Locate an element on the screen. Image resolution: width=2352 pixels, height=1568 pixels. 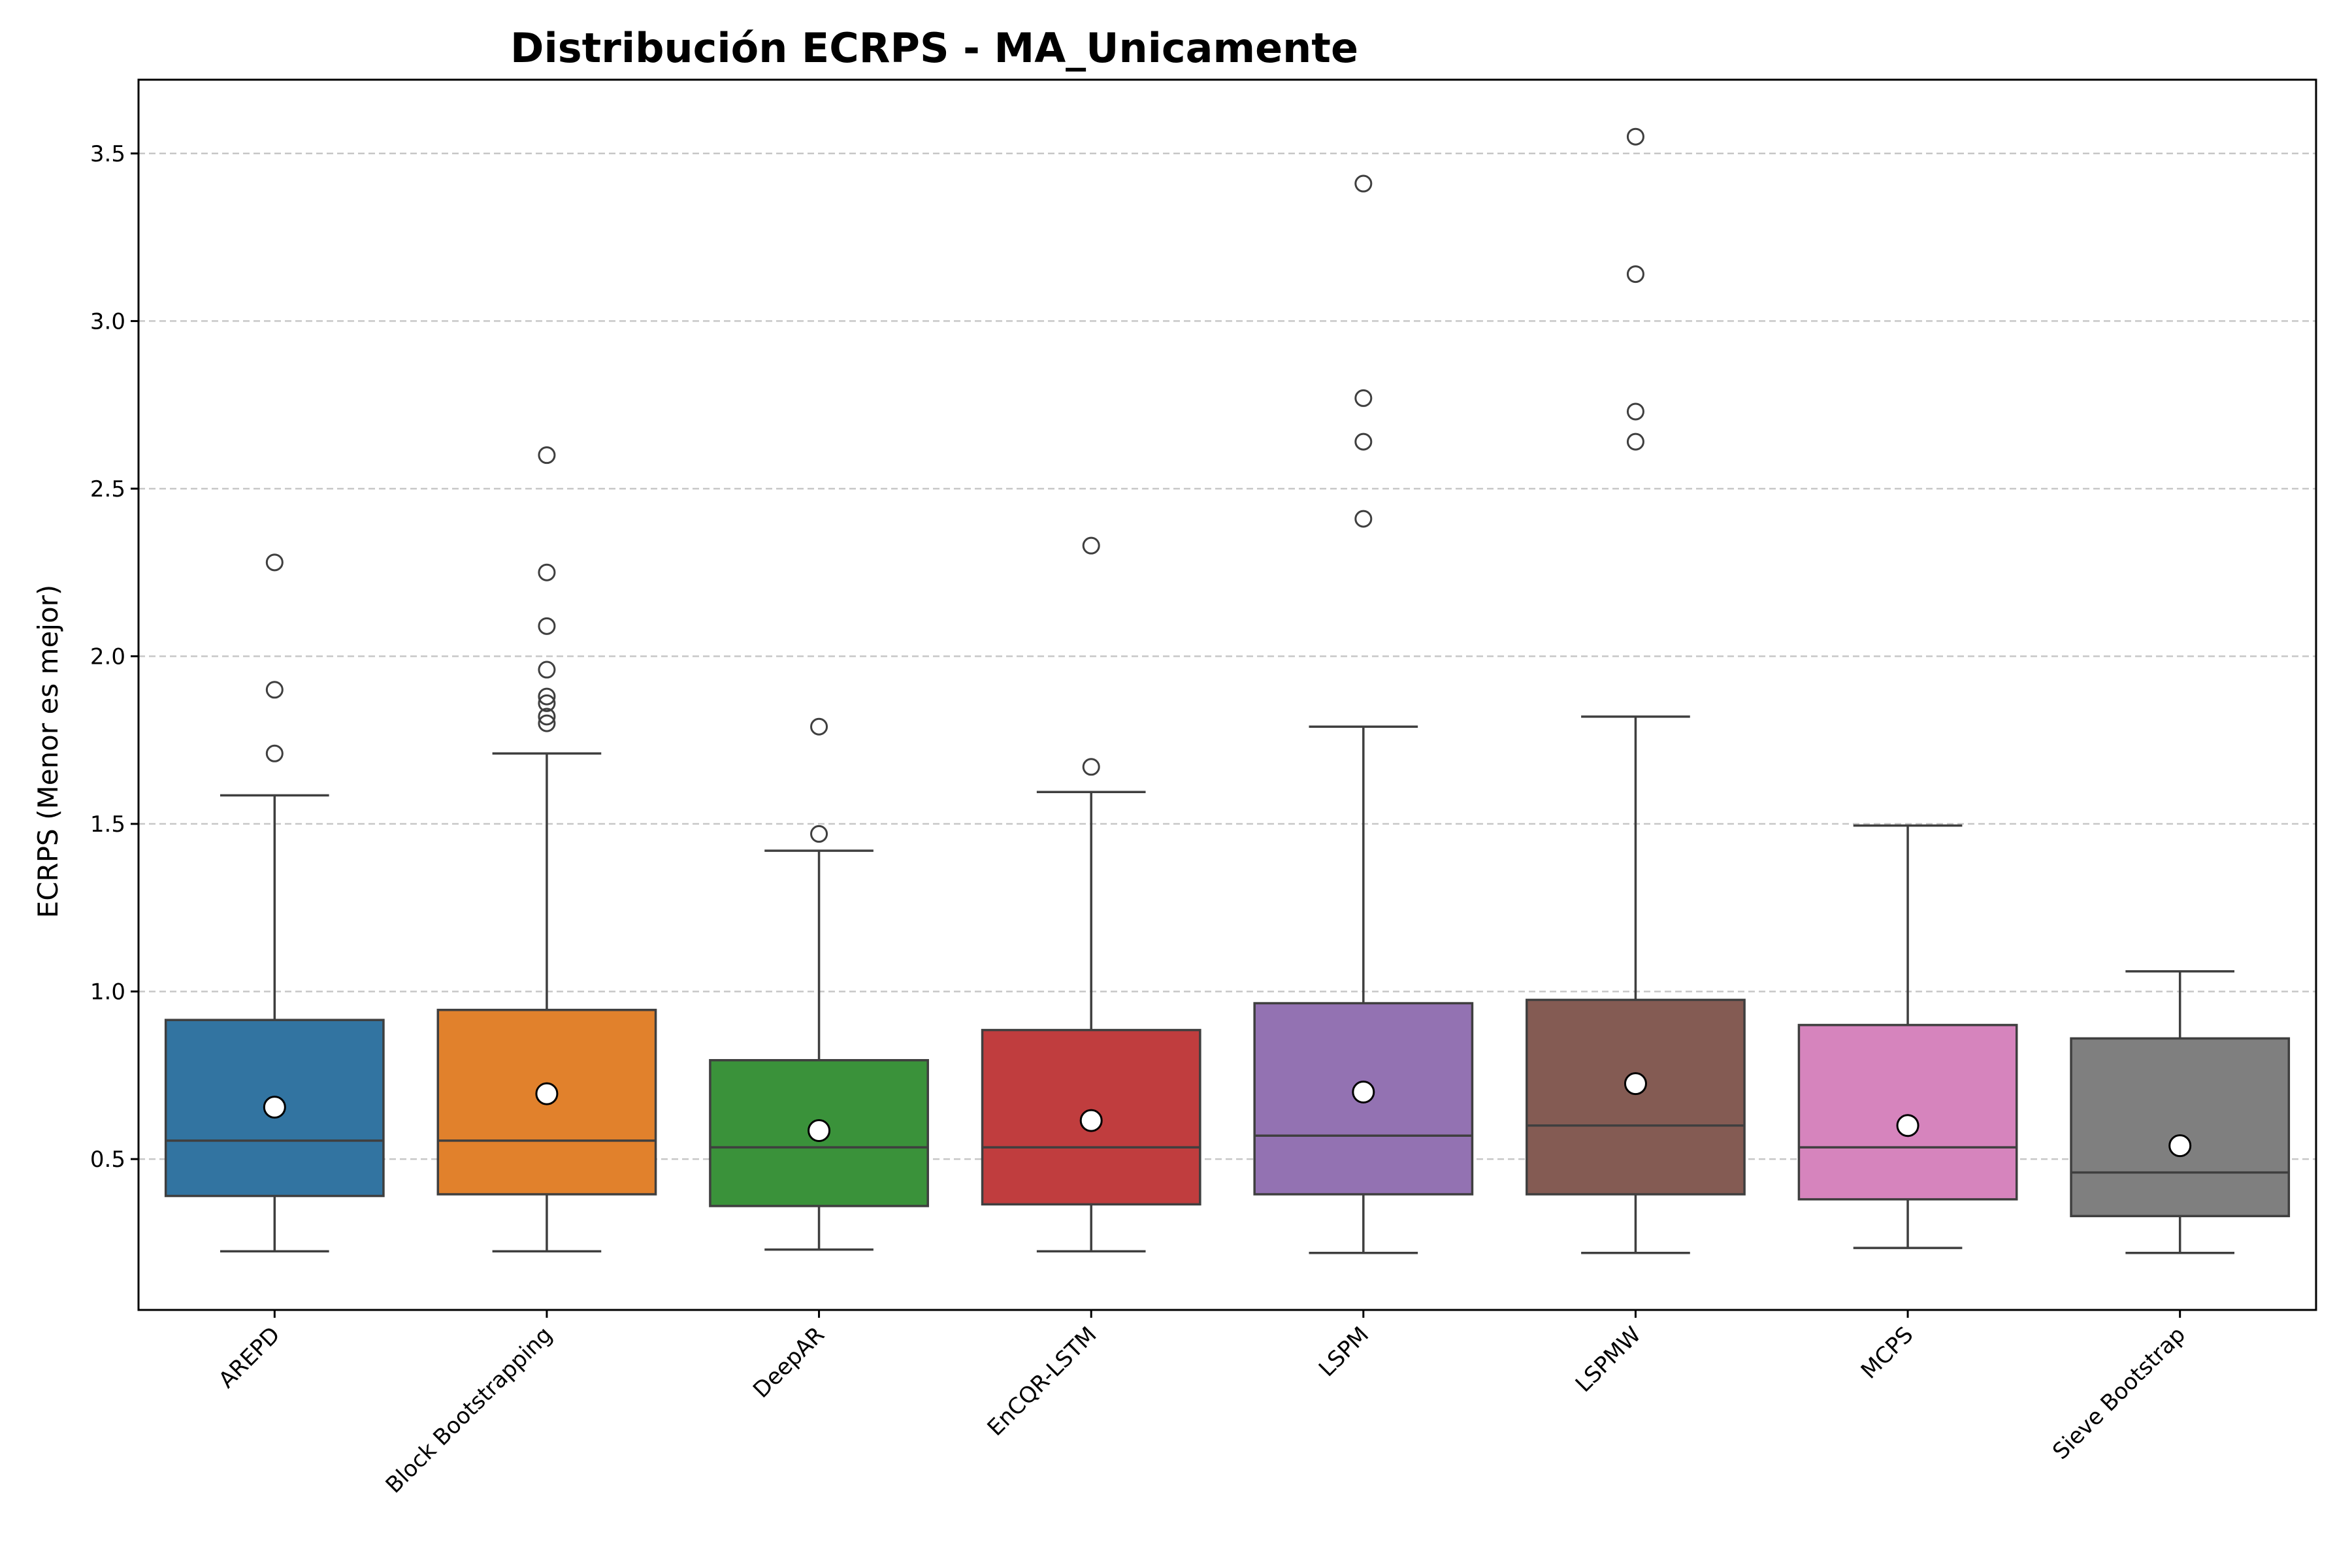
y-axis-label: ECRPS (Menor es mejor) is located at coordinates (48, 752).